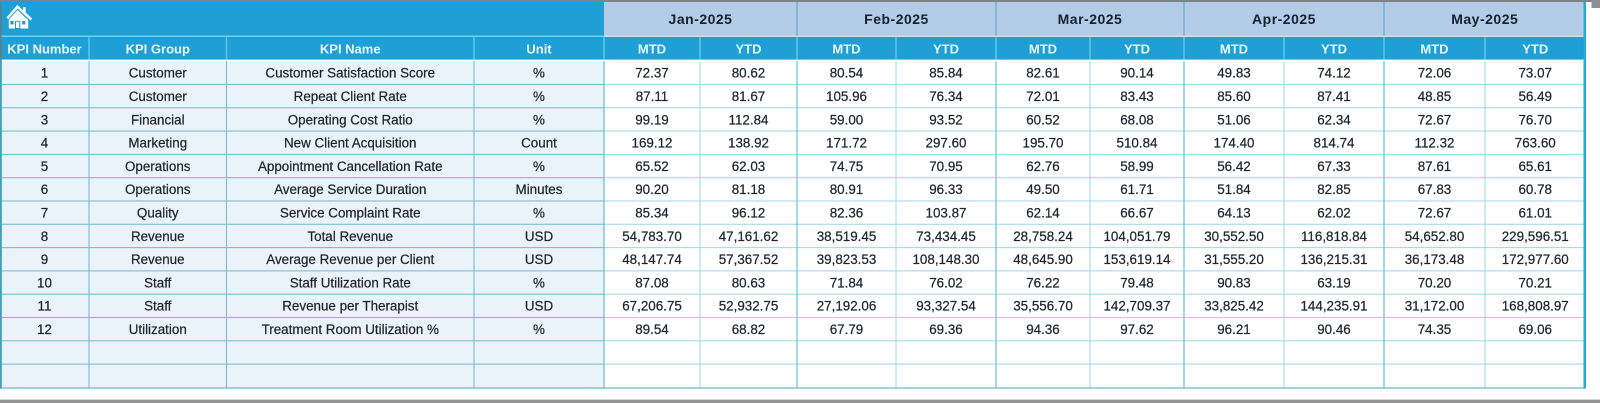  Describe the element at coordinates (350, 329) in the screenshot. I see `svg-text: Treatment Room Utilization %` at that location.